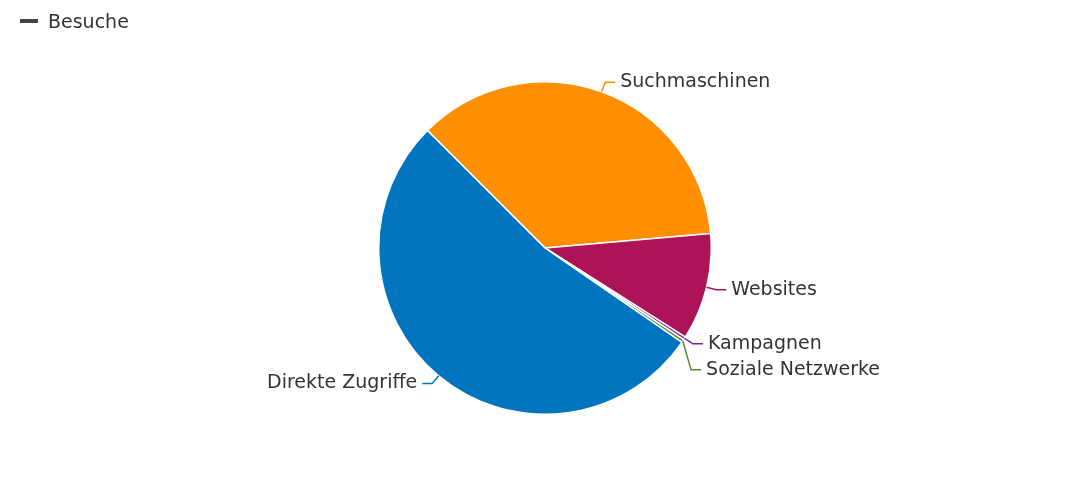 The width and height of the screenshot is (1070, 500). Describe the element at coordinates (793, 367) in the screenshot. I see `slice-label: Soziale Netzwerke` at that location.